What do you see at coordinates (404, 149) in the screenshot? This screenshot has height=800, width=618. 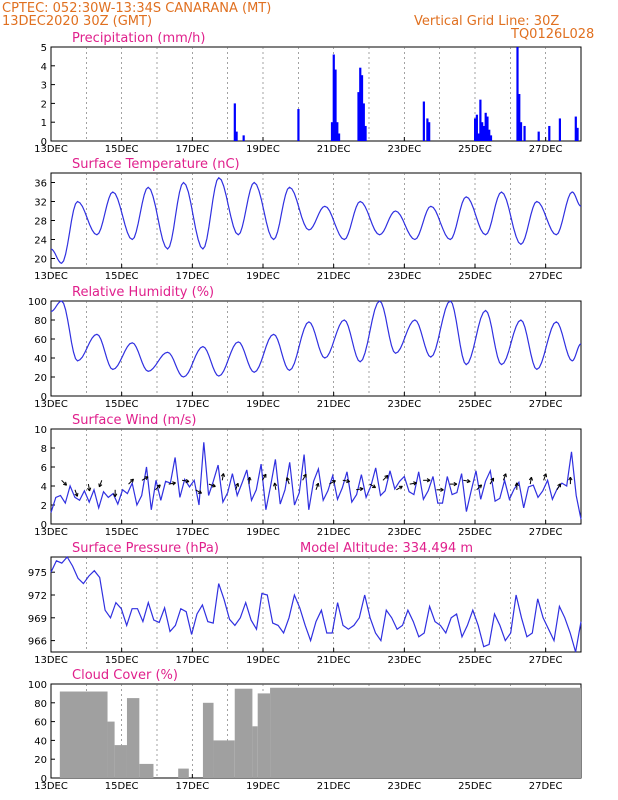 I see `x-tick-label: 23DEC` at bounding box center [404, 149].